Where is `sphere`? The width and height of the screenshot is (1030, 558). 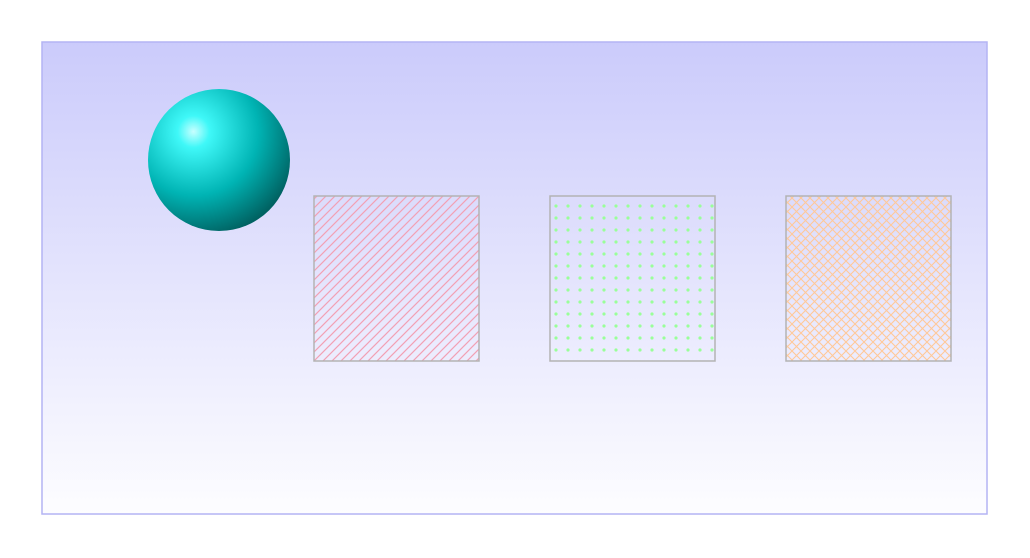
sphere is located at coordinates (219, 160).